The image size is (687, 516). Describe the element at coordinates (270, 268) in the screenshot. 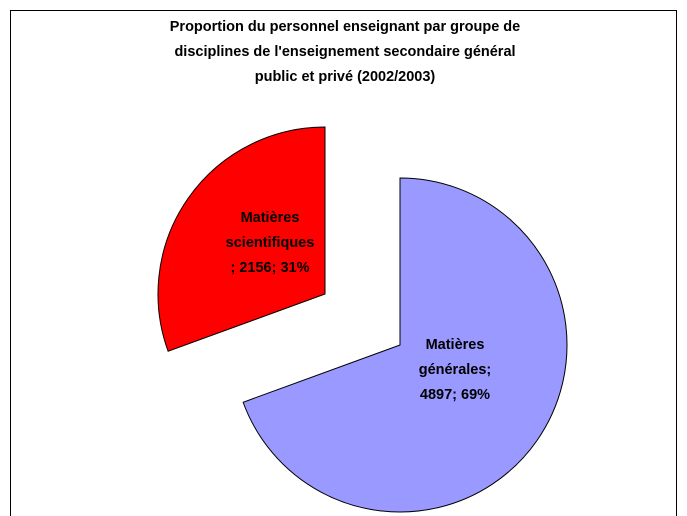

I see `data-label: ; 2156; 31%` at that location.